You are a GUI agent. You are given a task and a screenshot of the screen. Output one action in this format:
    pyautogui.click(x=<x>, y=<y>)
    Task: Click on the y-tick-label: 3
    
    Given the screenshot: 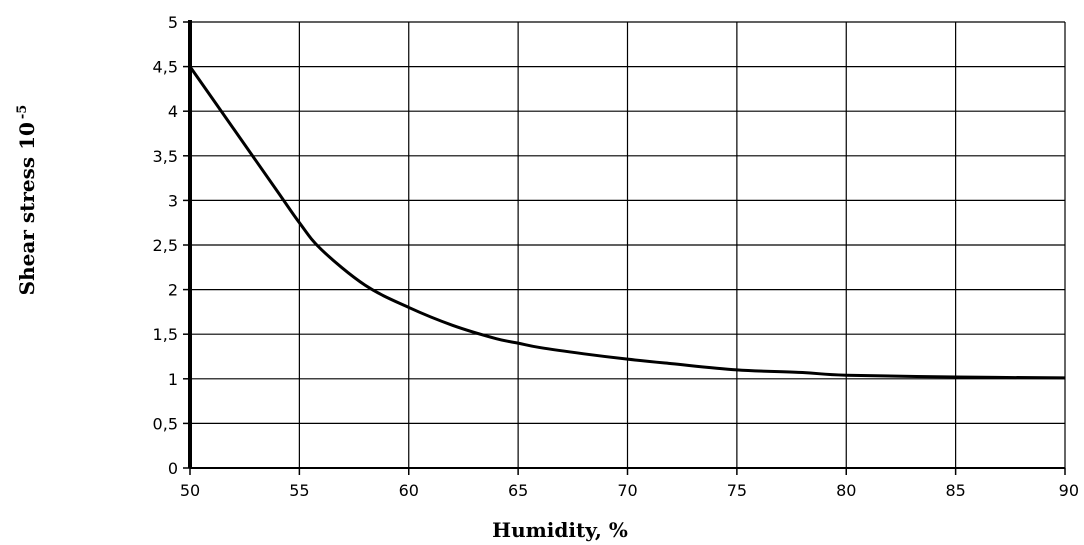 What is the action you would take?
    pyautogui.click(x=173, y=200)
    